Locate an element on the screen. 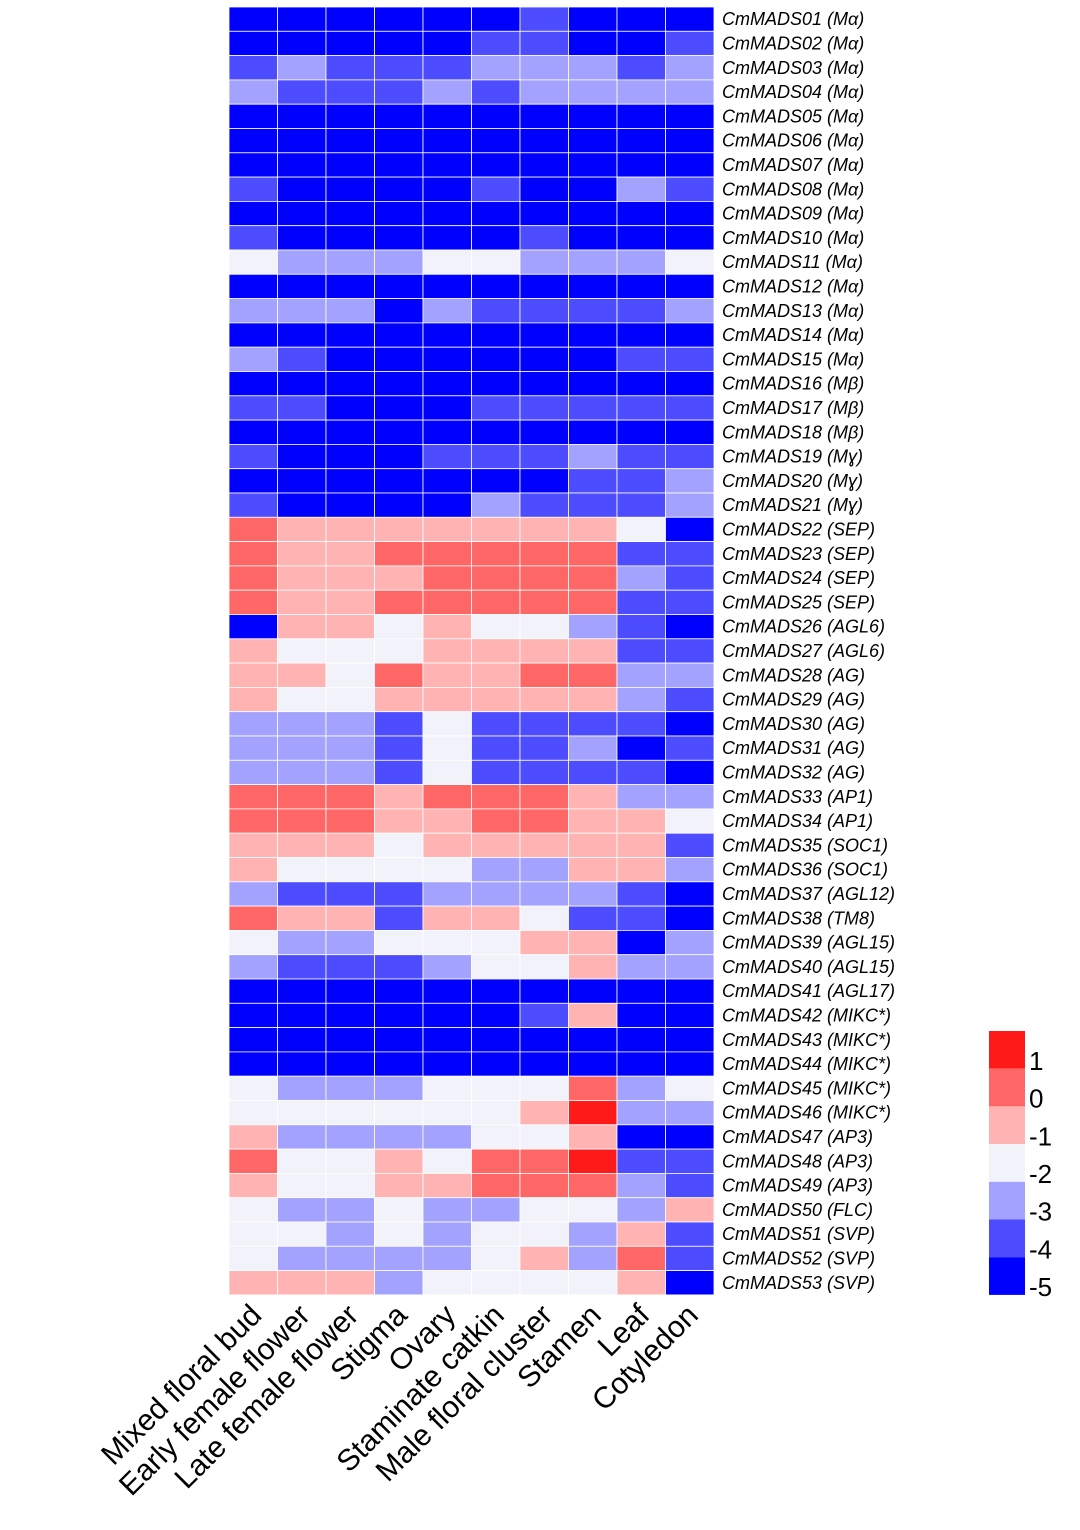 The width and height of the screenshot is (1080, 1530). row-label: CmMADS20 (Mɣ) is located at coordinates (792, 481).